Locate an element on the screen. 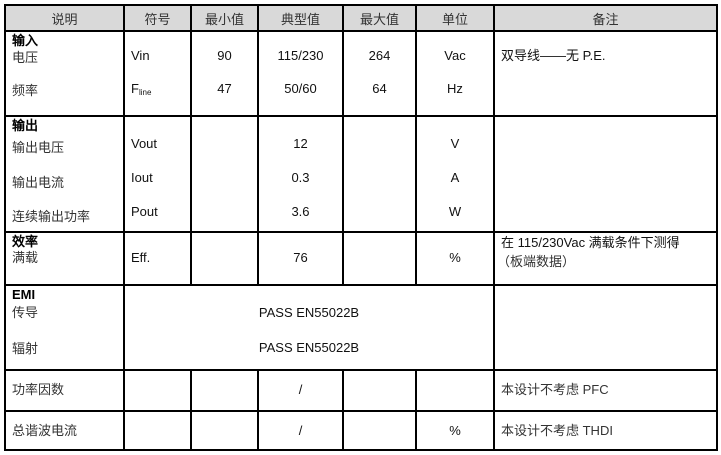  efficiency-symbol: Eff. is located at coordinates (141, 257).